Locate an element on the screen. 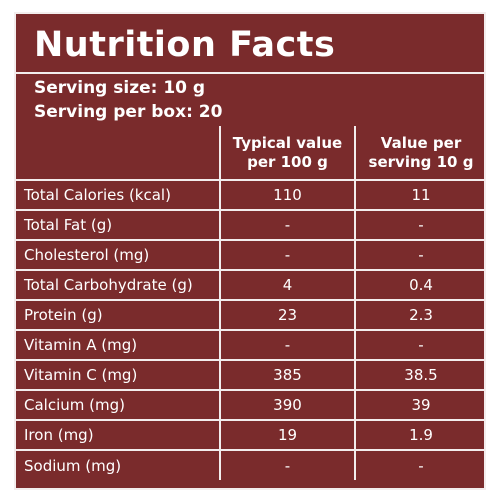 The width and height of the screenshot is (500, 500). header-nutrient is located at coordinates (118, 153).